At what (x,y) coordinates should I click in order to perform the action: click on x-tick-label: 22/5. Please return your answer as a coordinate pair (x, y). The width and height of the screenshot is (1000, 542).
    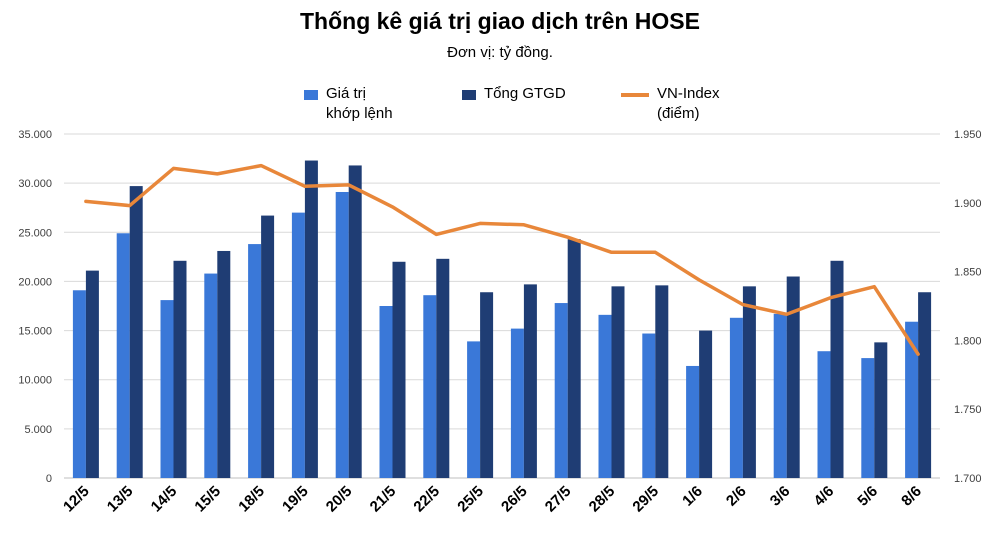
    Looking at the image, I should click on (426, 499).